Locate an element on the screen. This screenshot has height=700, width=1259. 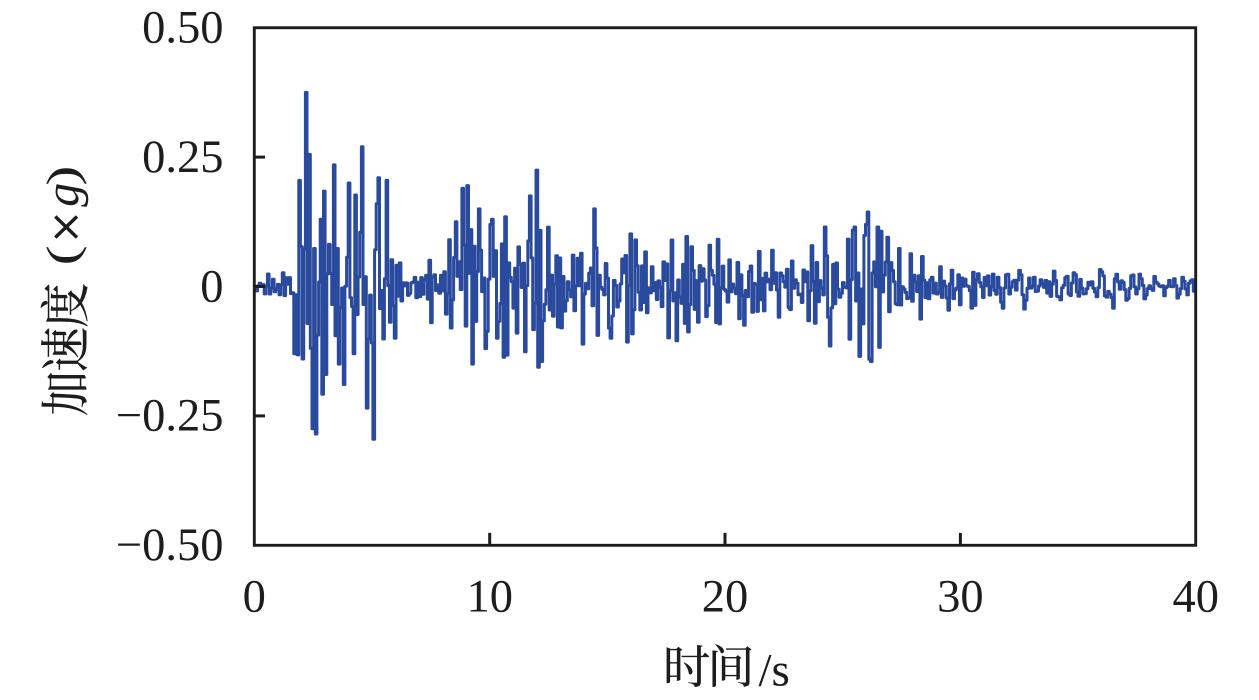
svg-text: 20 is located at coordinates (725, 596).